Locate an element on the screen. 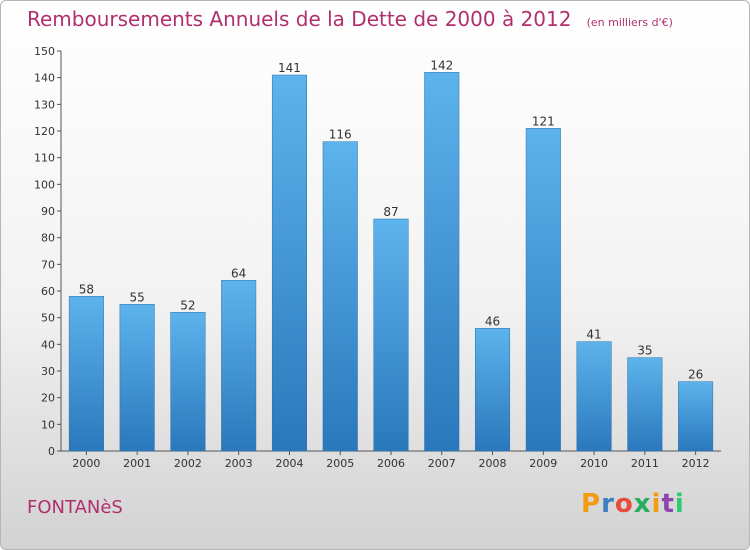 This screenshot has width=750, height=550. y-tick-label: 110 is located at coordinates (44, 158).